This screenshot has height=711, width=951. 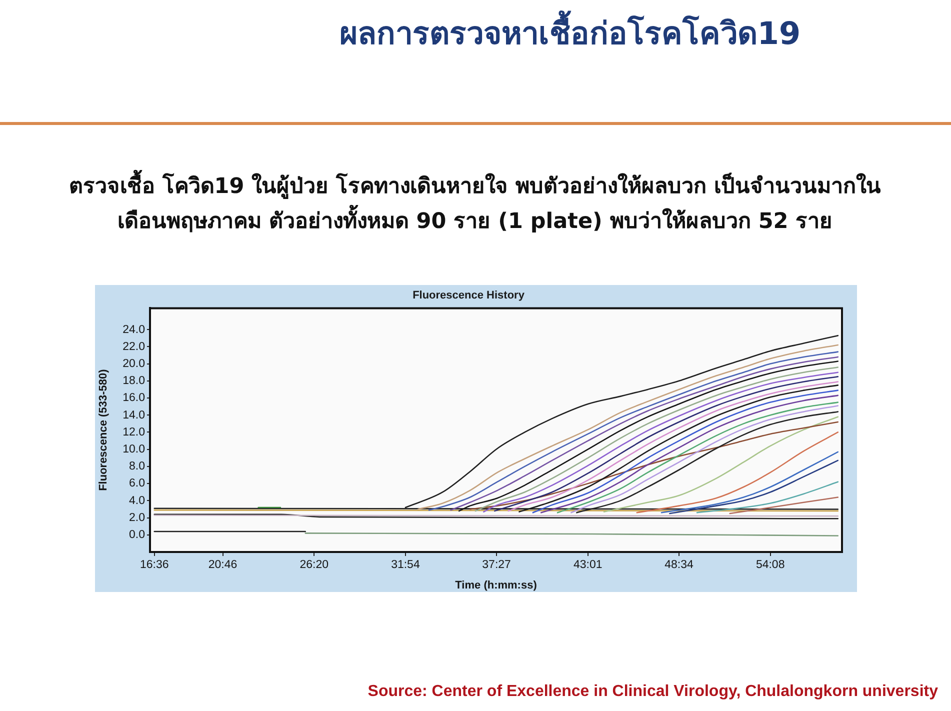 What do you see at coordinates (133, 364) in the screenshot?
I see `y-tick-label: 20.0` at bounding box center [133, 364].